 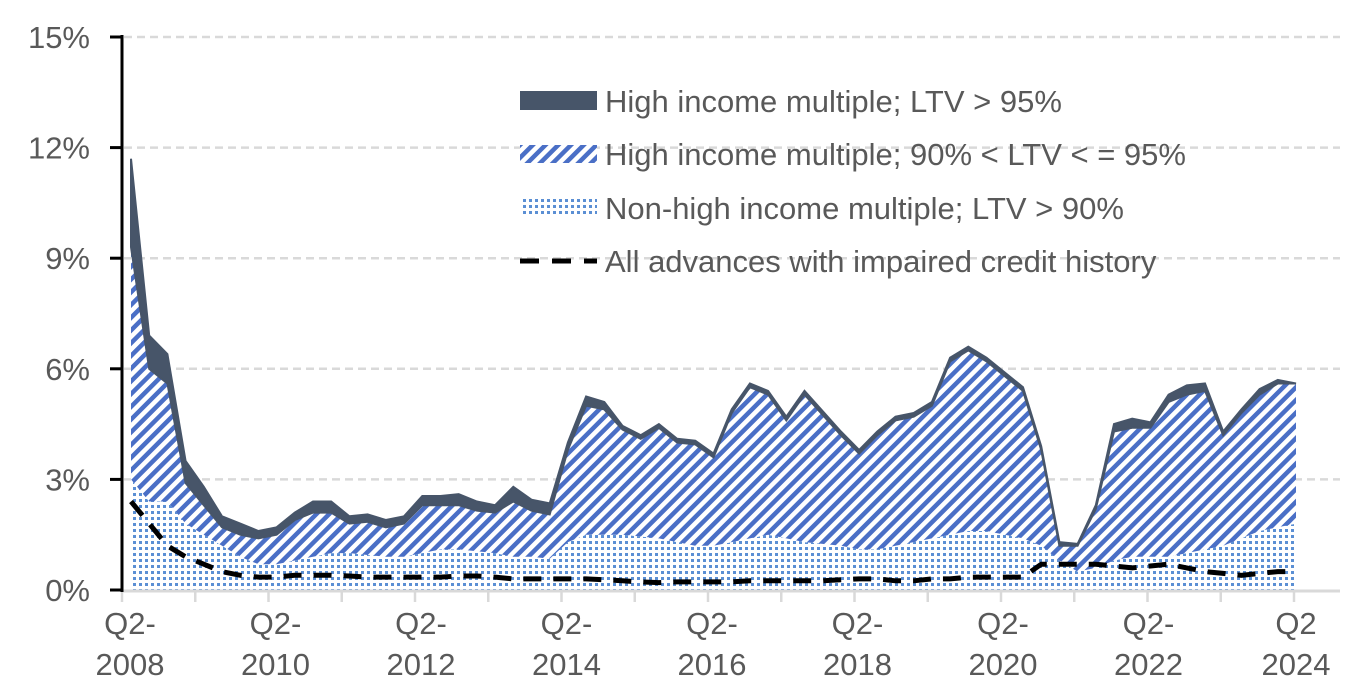 I want to click on legend-item: High income multiple; LTV > 95%, so click(x=791, y=101).